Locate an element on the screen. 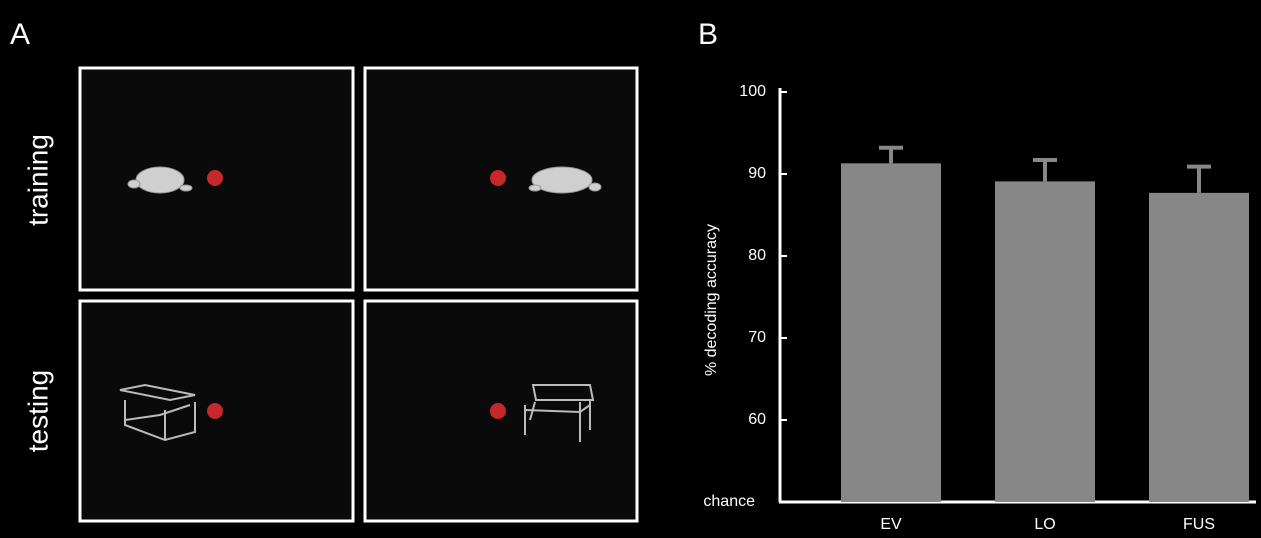  row-label: testing is located at coordinates (37, 411).